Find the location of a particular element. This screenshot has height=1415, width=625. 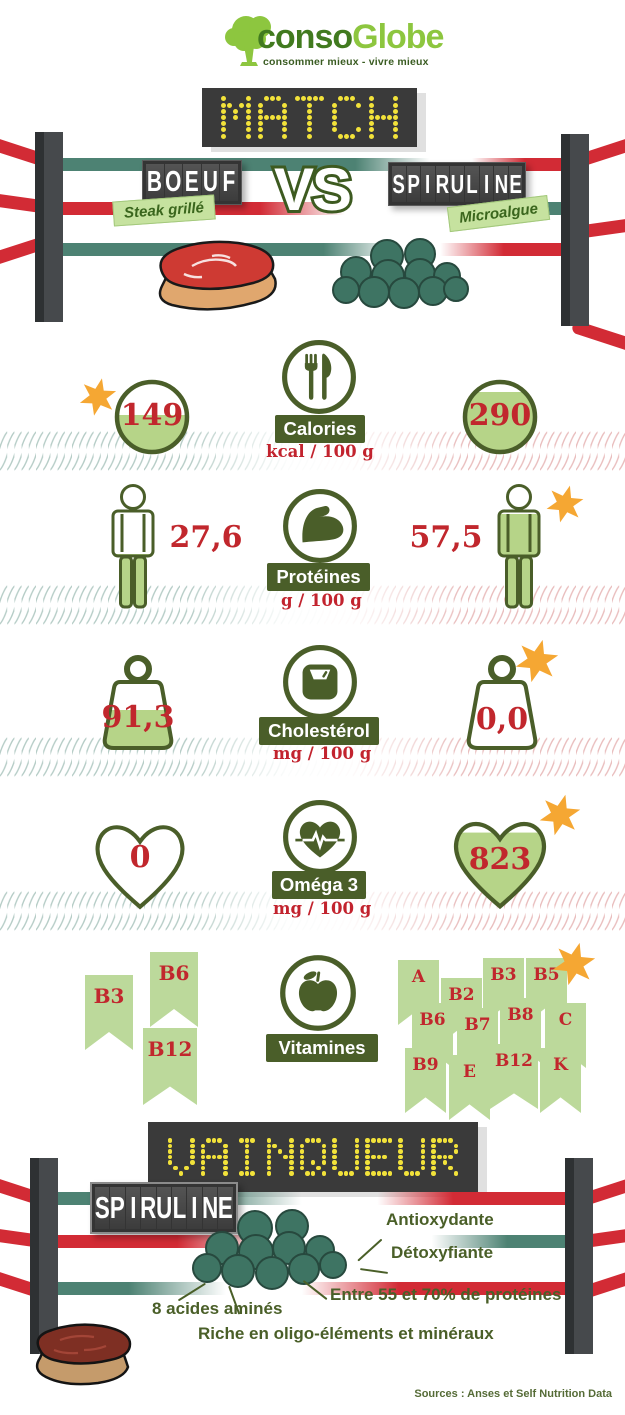

omega3-label: Oméga 3 is located at coordinates (319, 885).